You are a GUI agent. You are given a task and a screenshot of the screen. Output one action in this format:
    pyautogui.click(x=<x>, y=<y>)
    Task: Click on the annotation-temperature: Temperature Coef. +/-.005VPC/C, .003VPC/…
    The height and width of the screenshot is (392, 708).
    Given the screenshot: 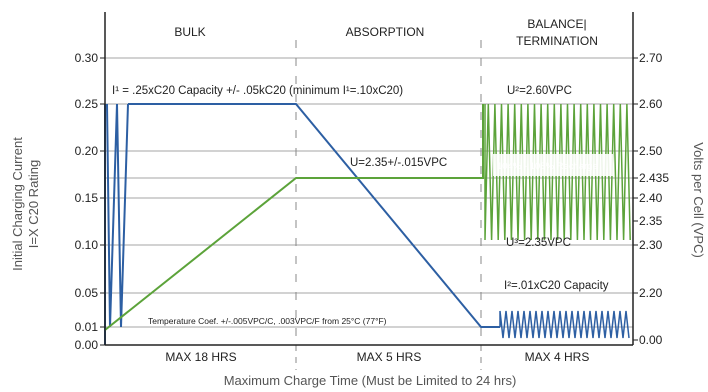 What is the action you would take?
    pyautogui.click(x=267, y=321)
    